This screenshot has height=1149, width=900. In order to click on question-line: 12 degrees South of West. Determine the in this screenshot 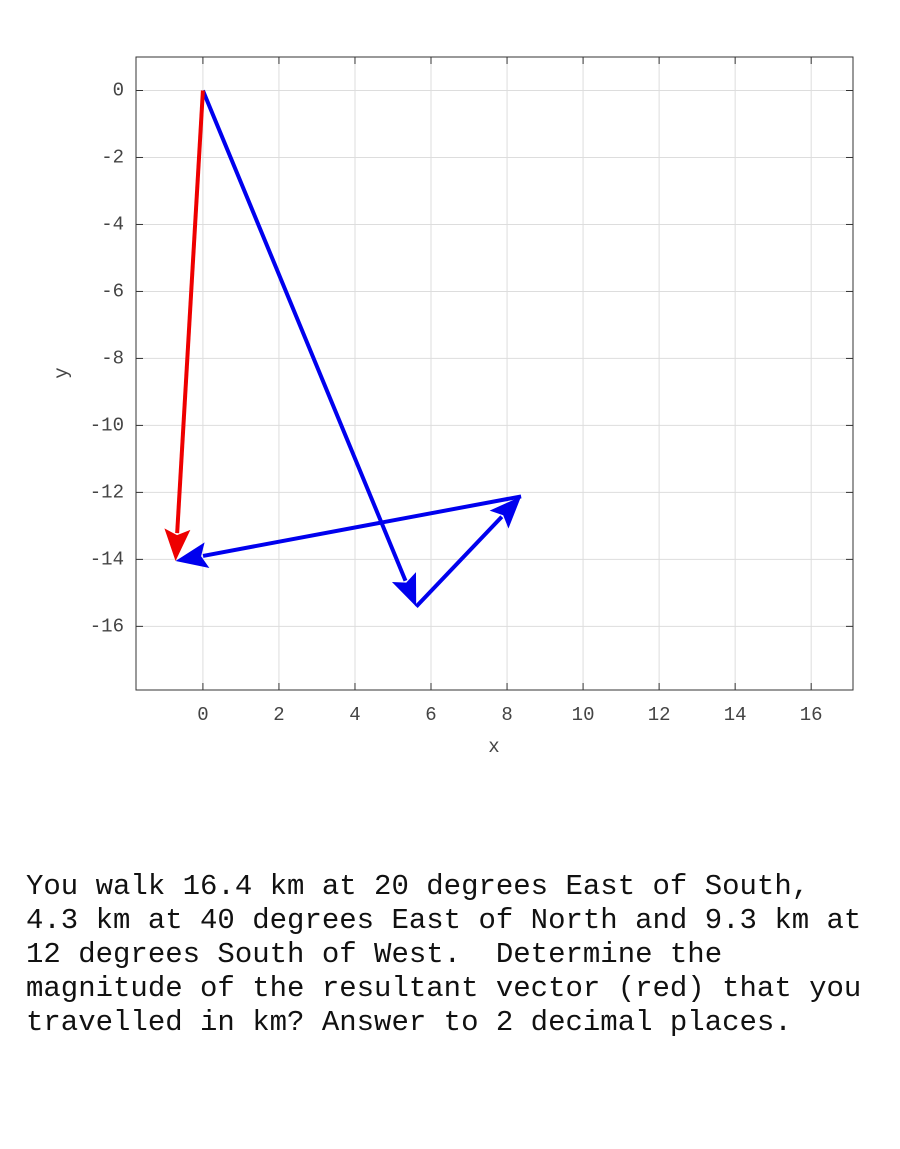, I will do `click(374, 954)`.